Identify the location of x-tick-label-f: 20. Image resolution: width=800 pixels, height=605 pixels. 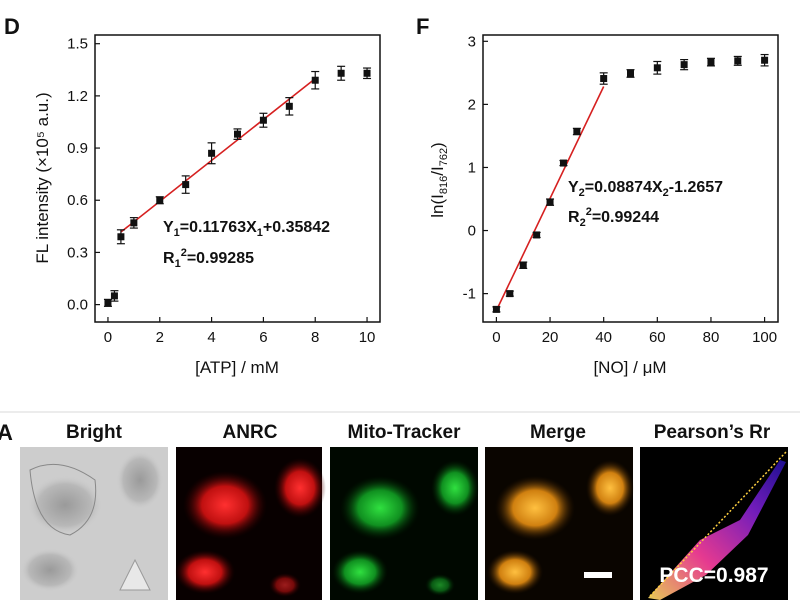
(550, 337).